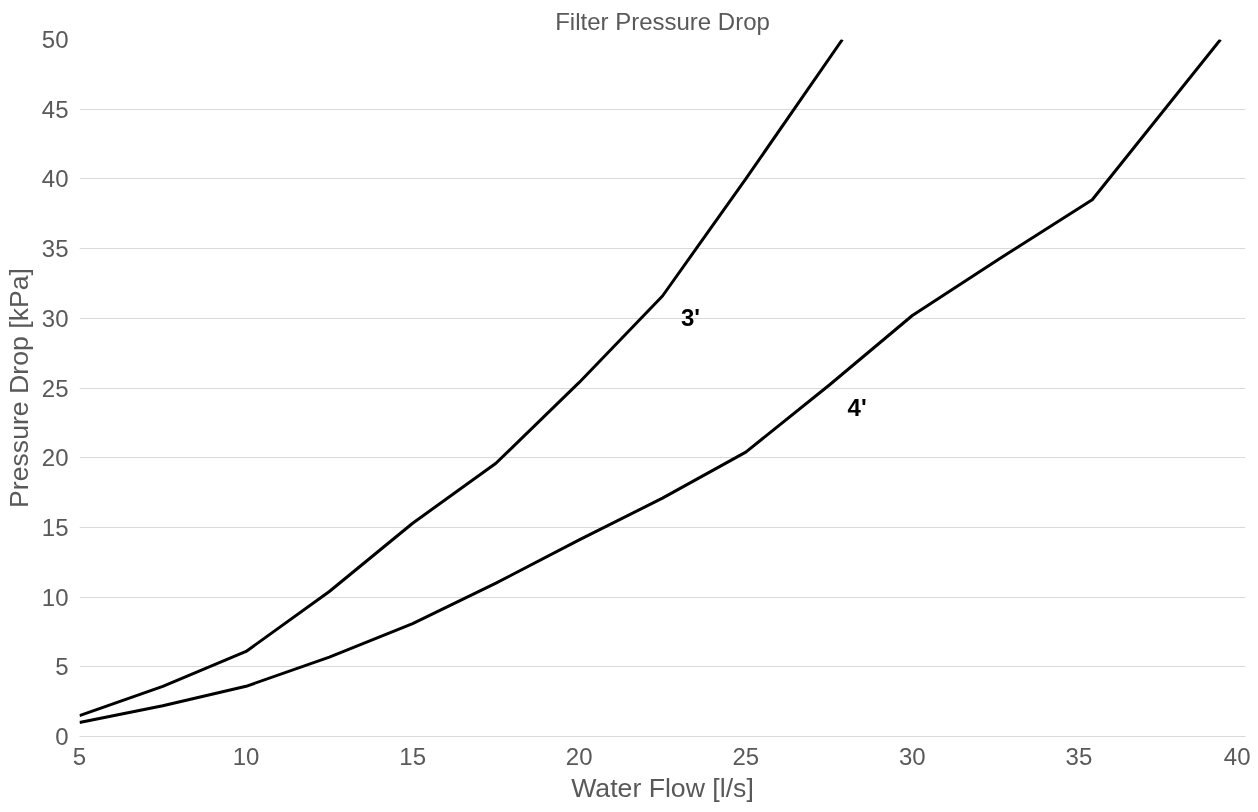 The height and width of the screenshot is (812, 1258). Describe the element at coordinates (690, 318) in the screenshot. I see `series-label: 3'` at that location.